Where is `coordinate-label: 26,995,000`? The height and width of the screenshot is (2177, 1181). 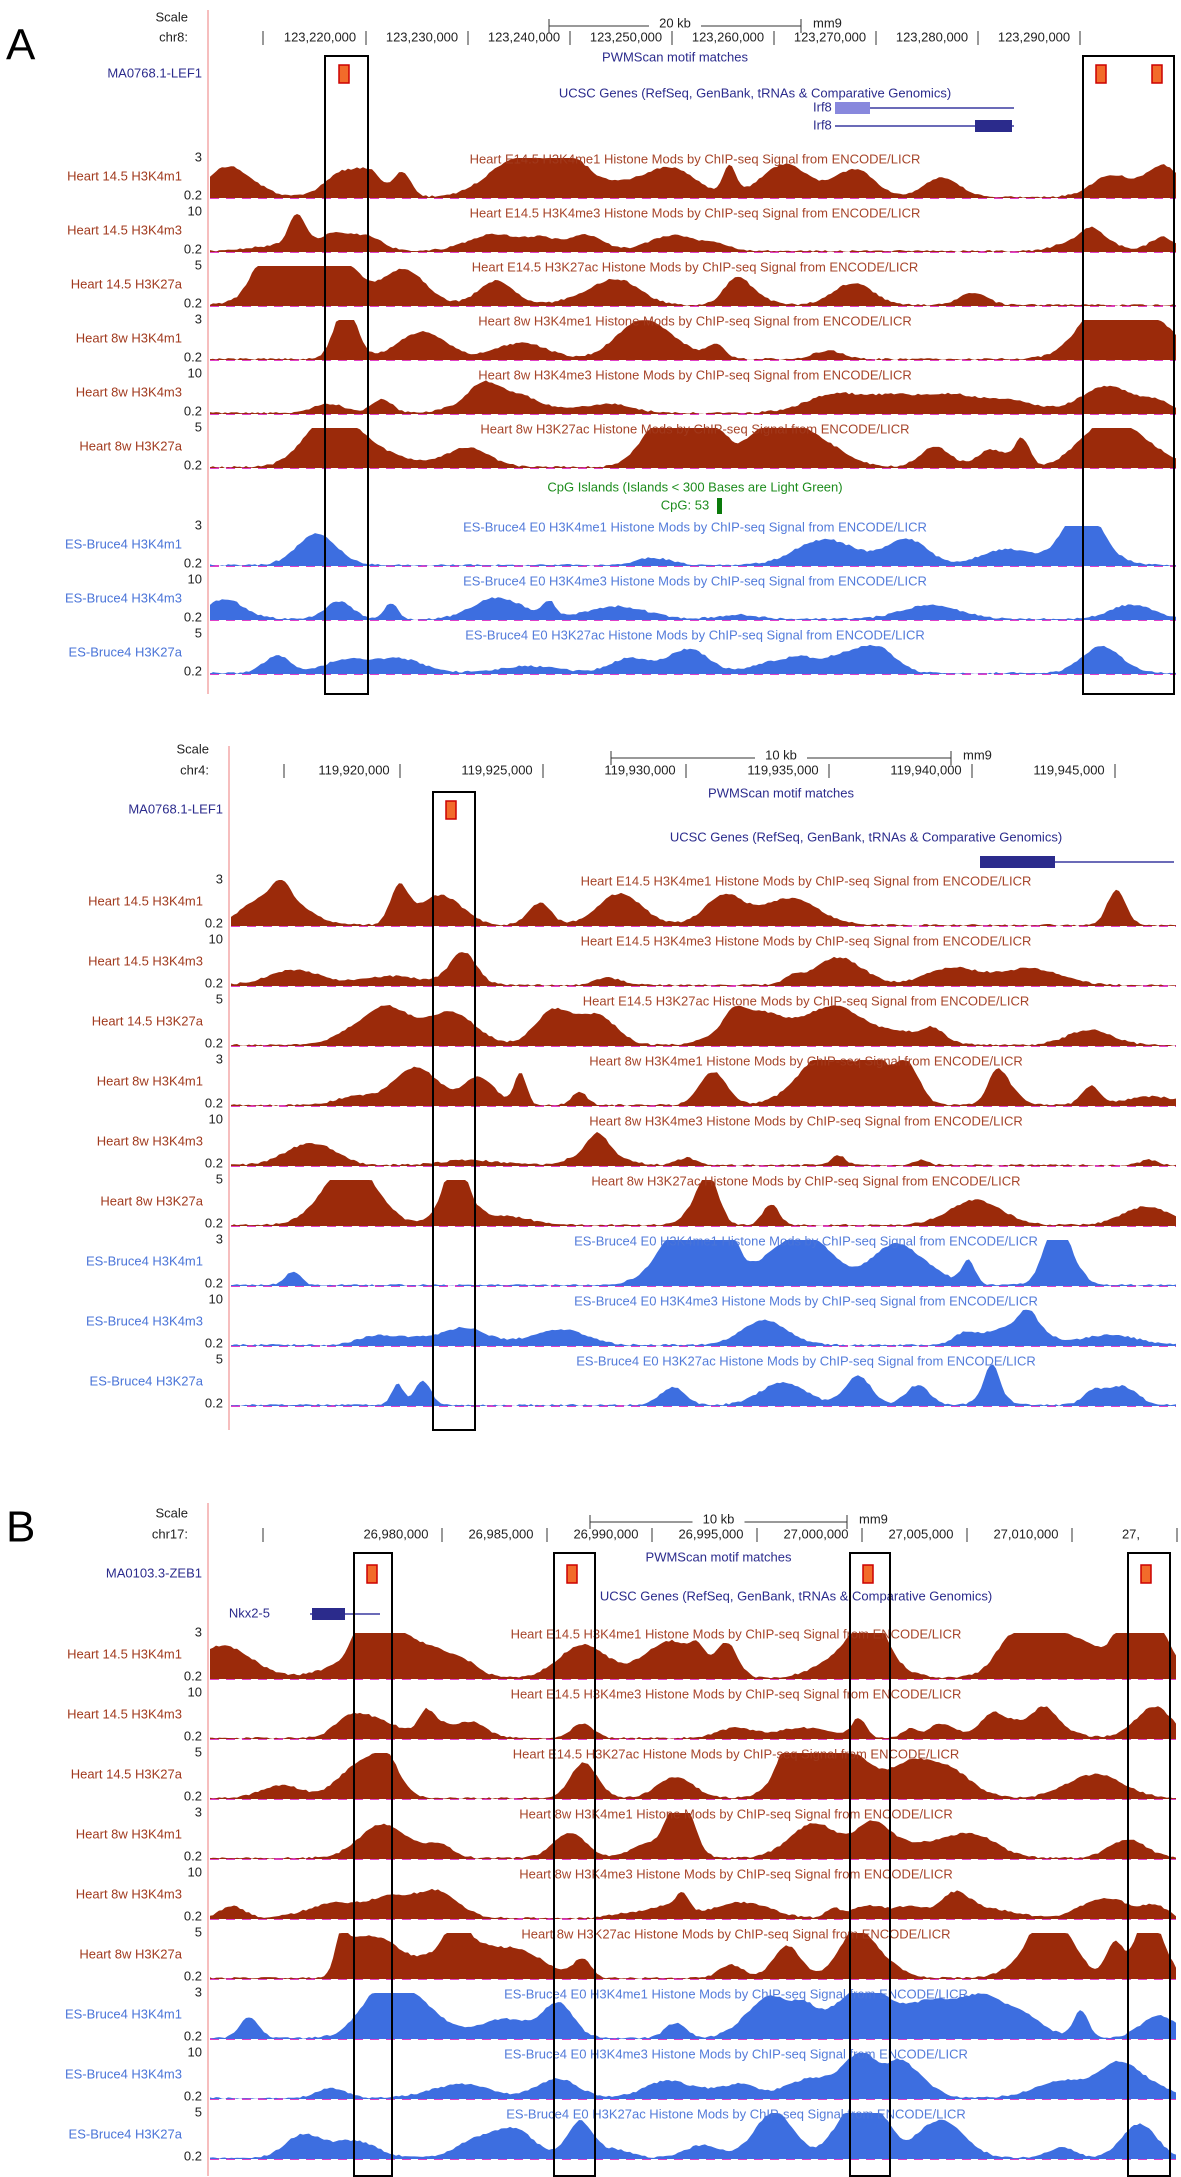 coordinate-label: 26,995,000 is located at coordinates (710, 1533).